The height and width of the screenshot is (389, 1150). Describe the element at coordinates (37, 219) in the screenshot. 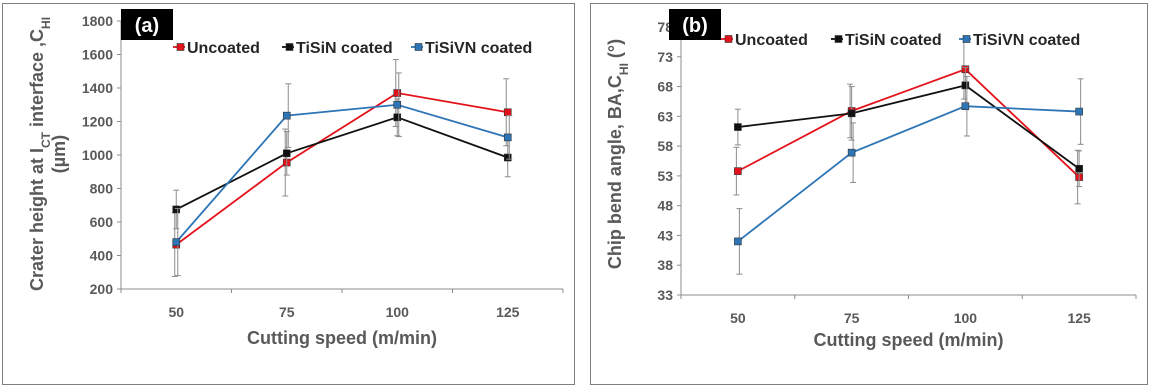

I see `chart-a-y-axis-label-main: Crater height at I` at that location.